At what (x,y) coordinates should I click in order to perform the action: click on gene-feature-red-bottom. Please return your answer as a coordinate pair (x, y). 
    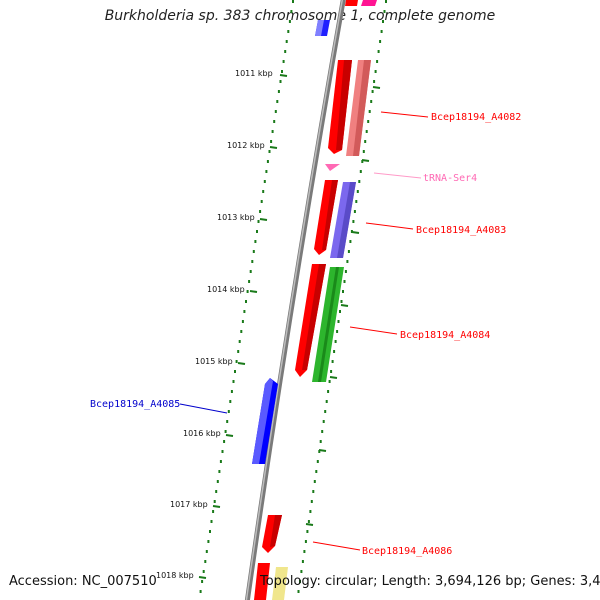
    Looking at the image, I should click on (262, 581).